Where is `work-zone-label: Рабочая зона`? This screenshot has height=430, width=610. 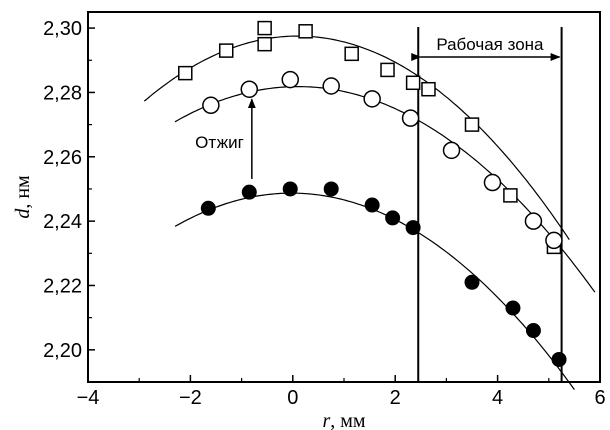
work-zone-label: Рабочая зона is located at coordinates (490, 44).